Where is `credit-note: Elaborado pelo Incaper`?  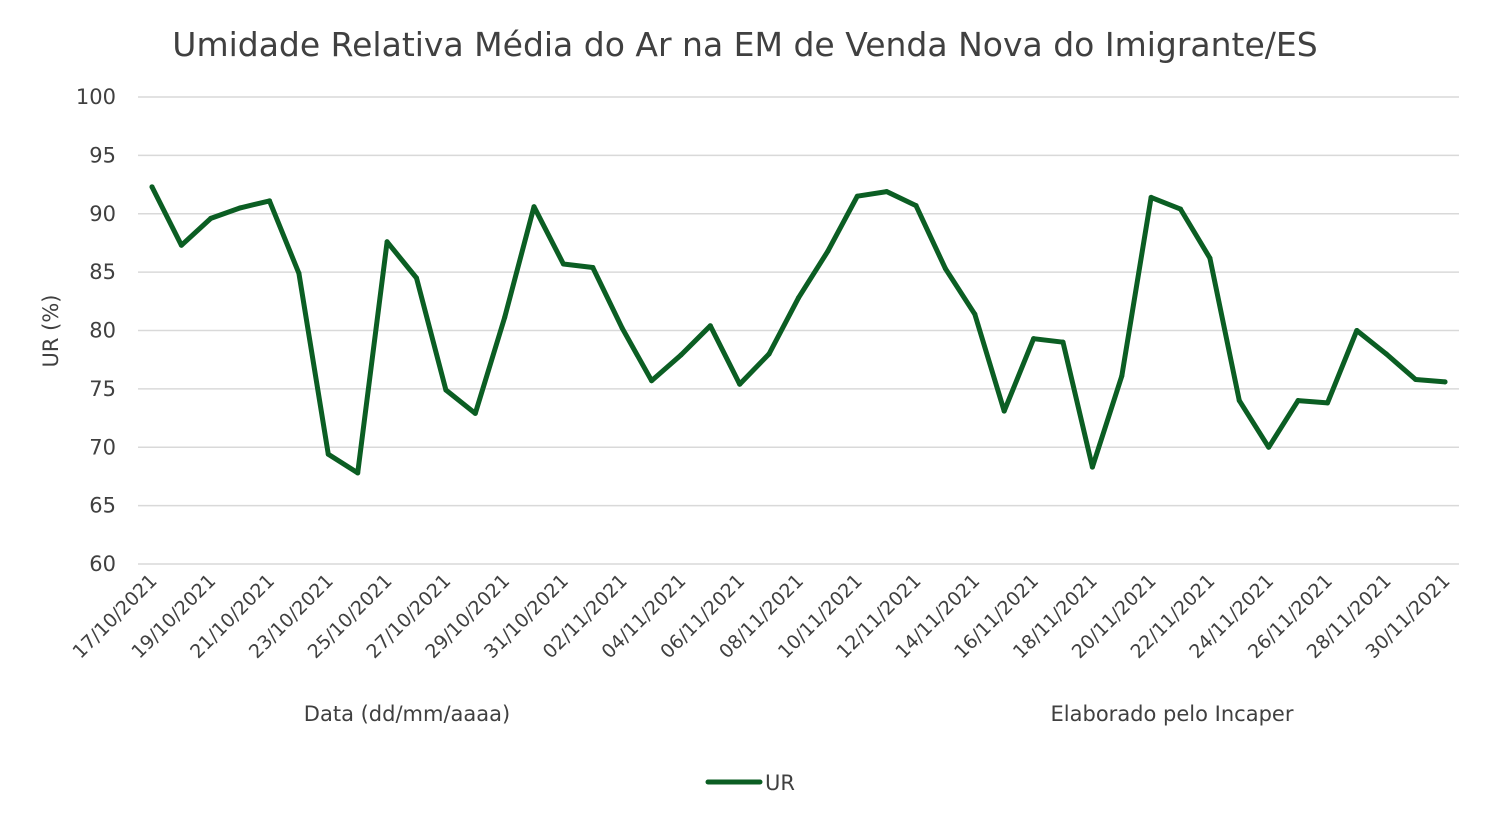
credit-note: Elaborado pelo Incaper is located at coordinates (1172, 714).